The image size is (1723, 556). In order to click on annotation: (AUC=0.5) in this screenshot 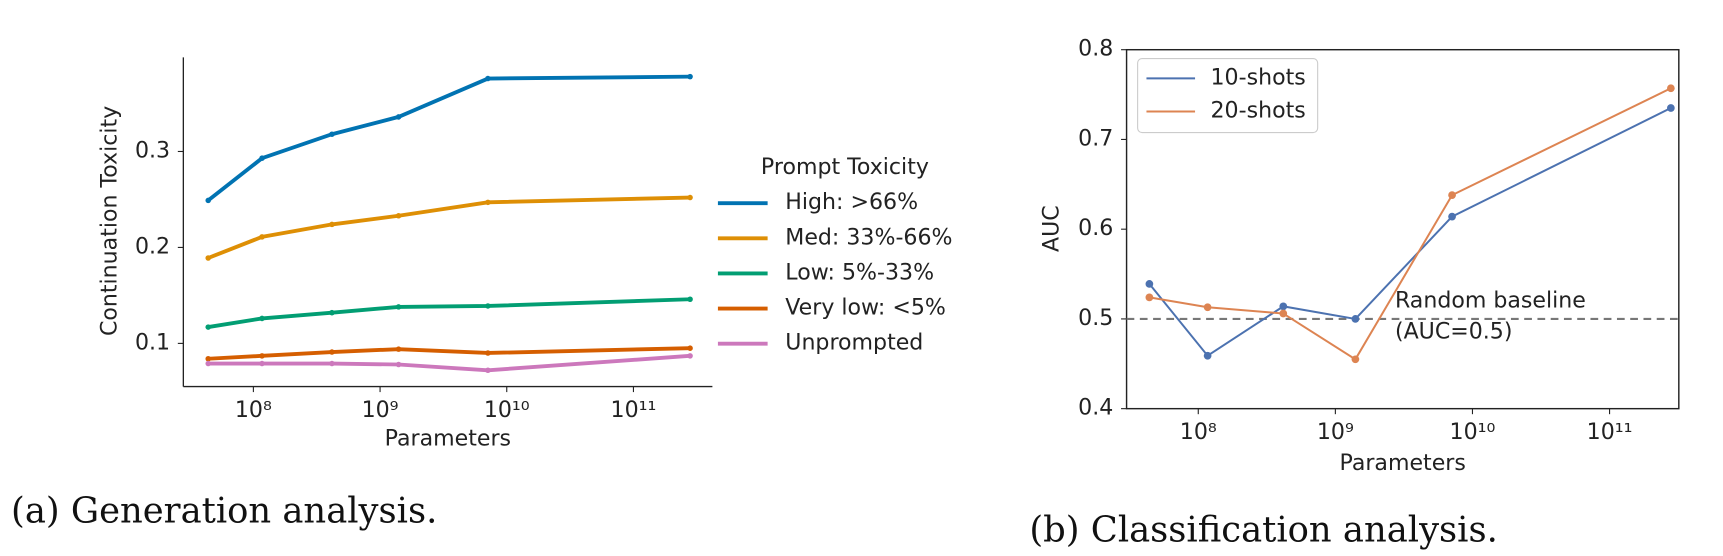, I will do `click(1454, 331)`.